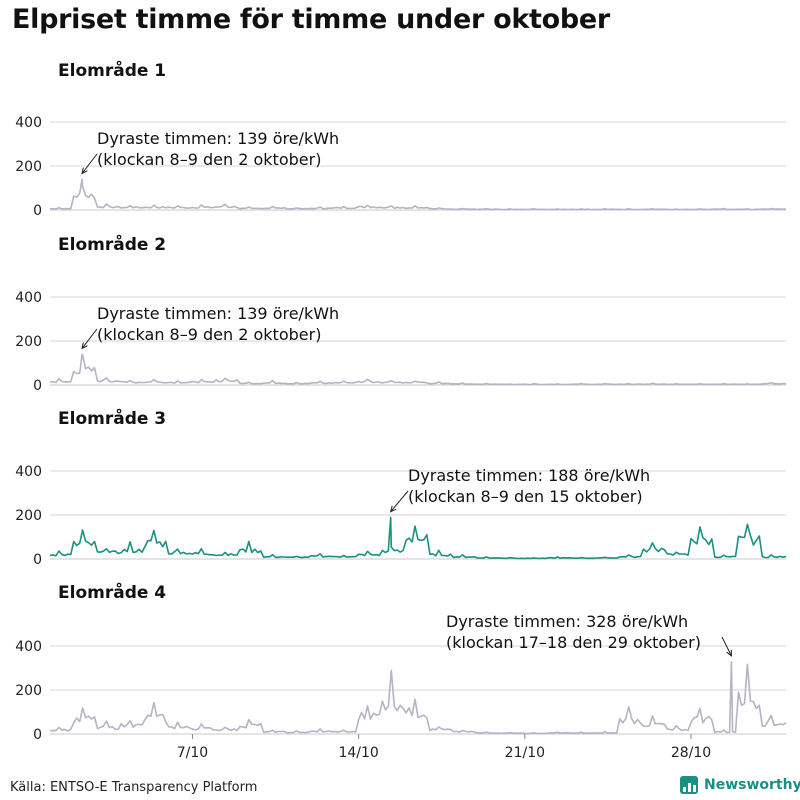 This screenshot has width=800, height=800. What do you see at coordinates (134, 787) in the screenshot?
I see `source-note: Källa: ENTSO-E Transparency Platform` at bounding box center [134, 787].